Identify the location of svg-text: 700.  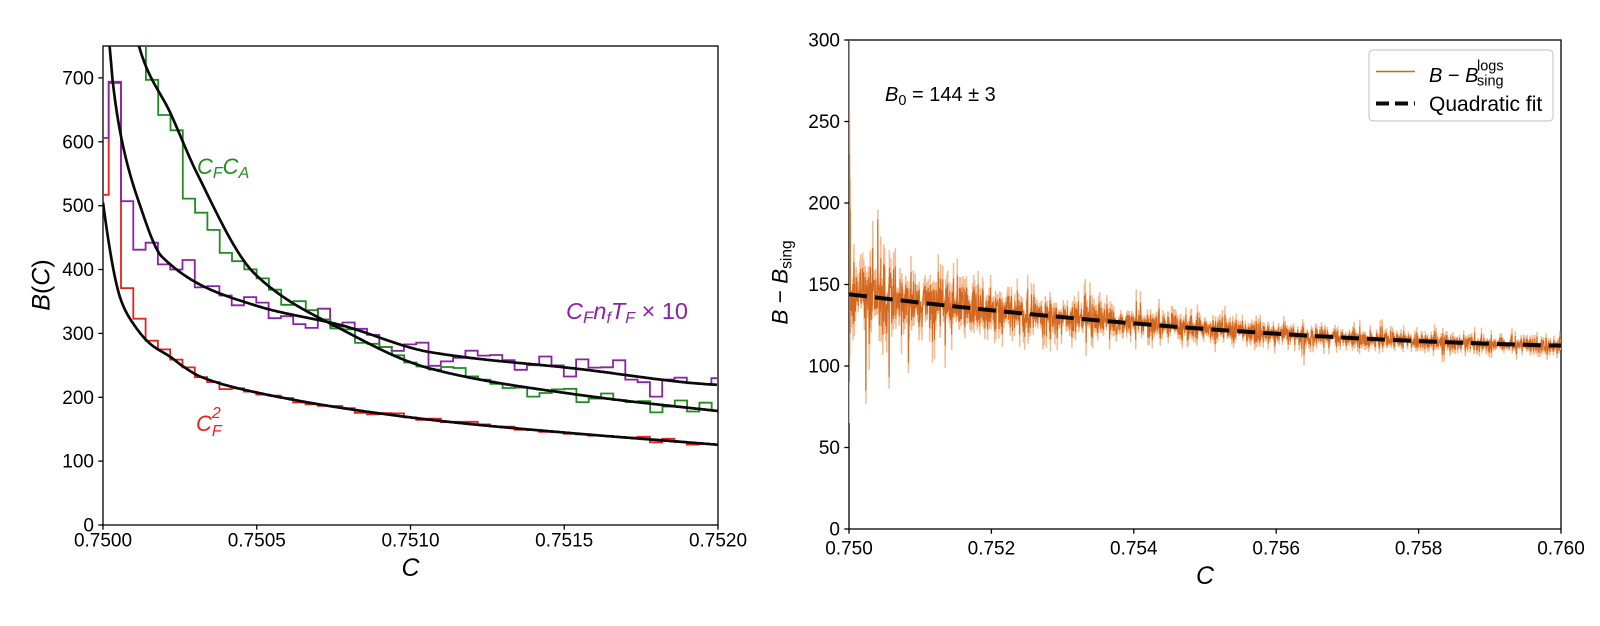
(78, 78).